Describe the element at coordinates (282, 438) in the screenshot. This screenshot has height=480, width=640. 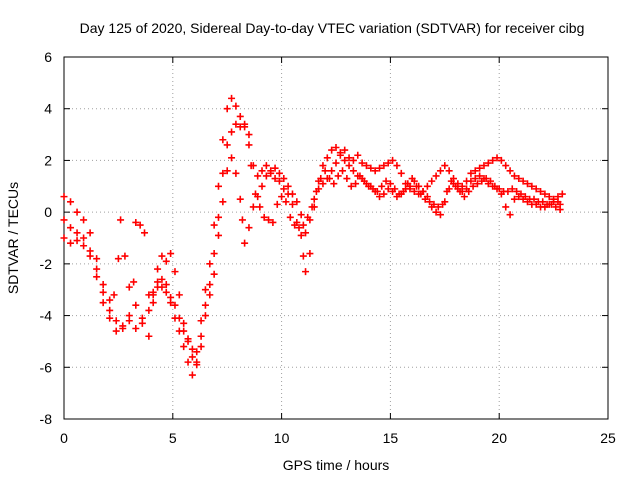
I see `x-tick-label: 10` at that location.